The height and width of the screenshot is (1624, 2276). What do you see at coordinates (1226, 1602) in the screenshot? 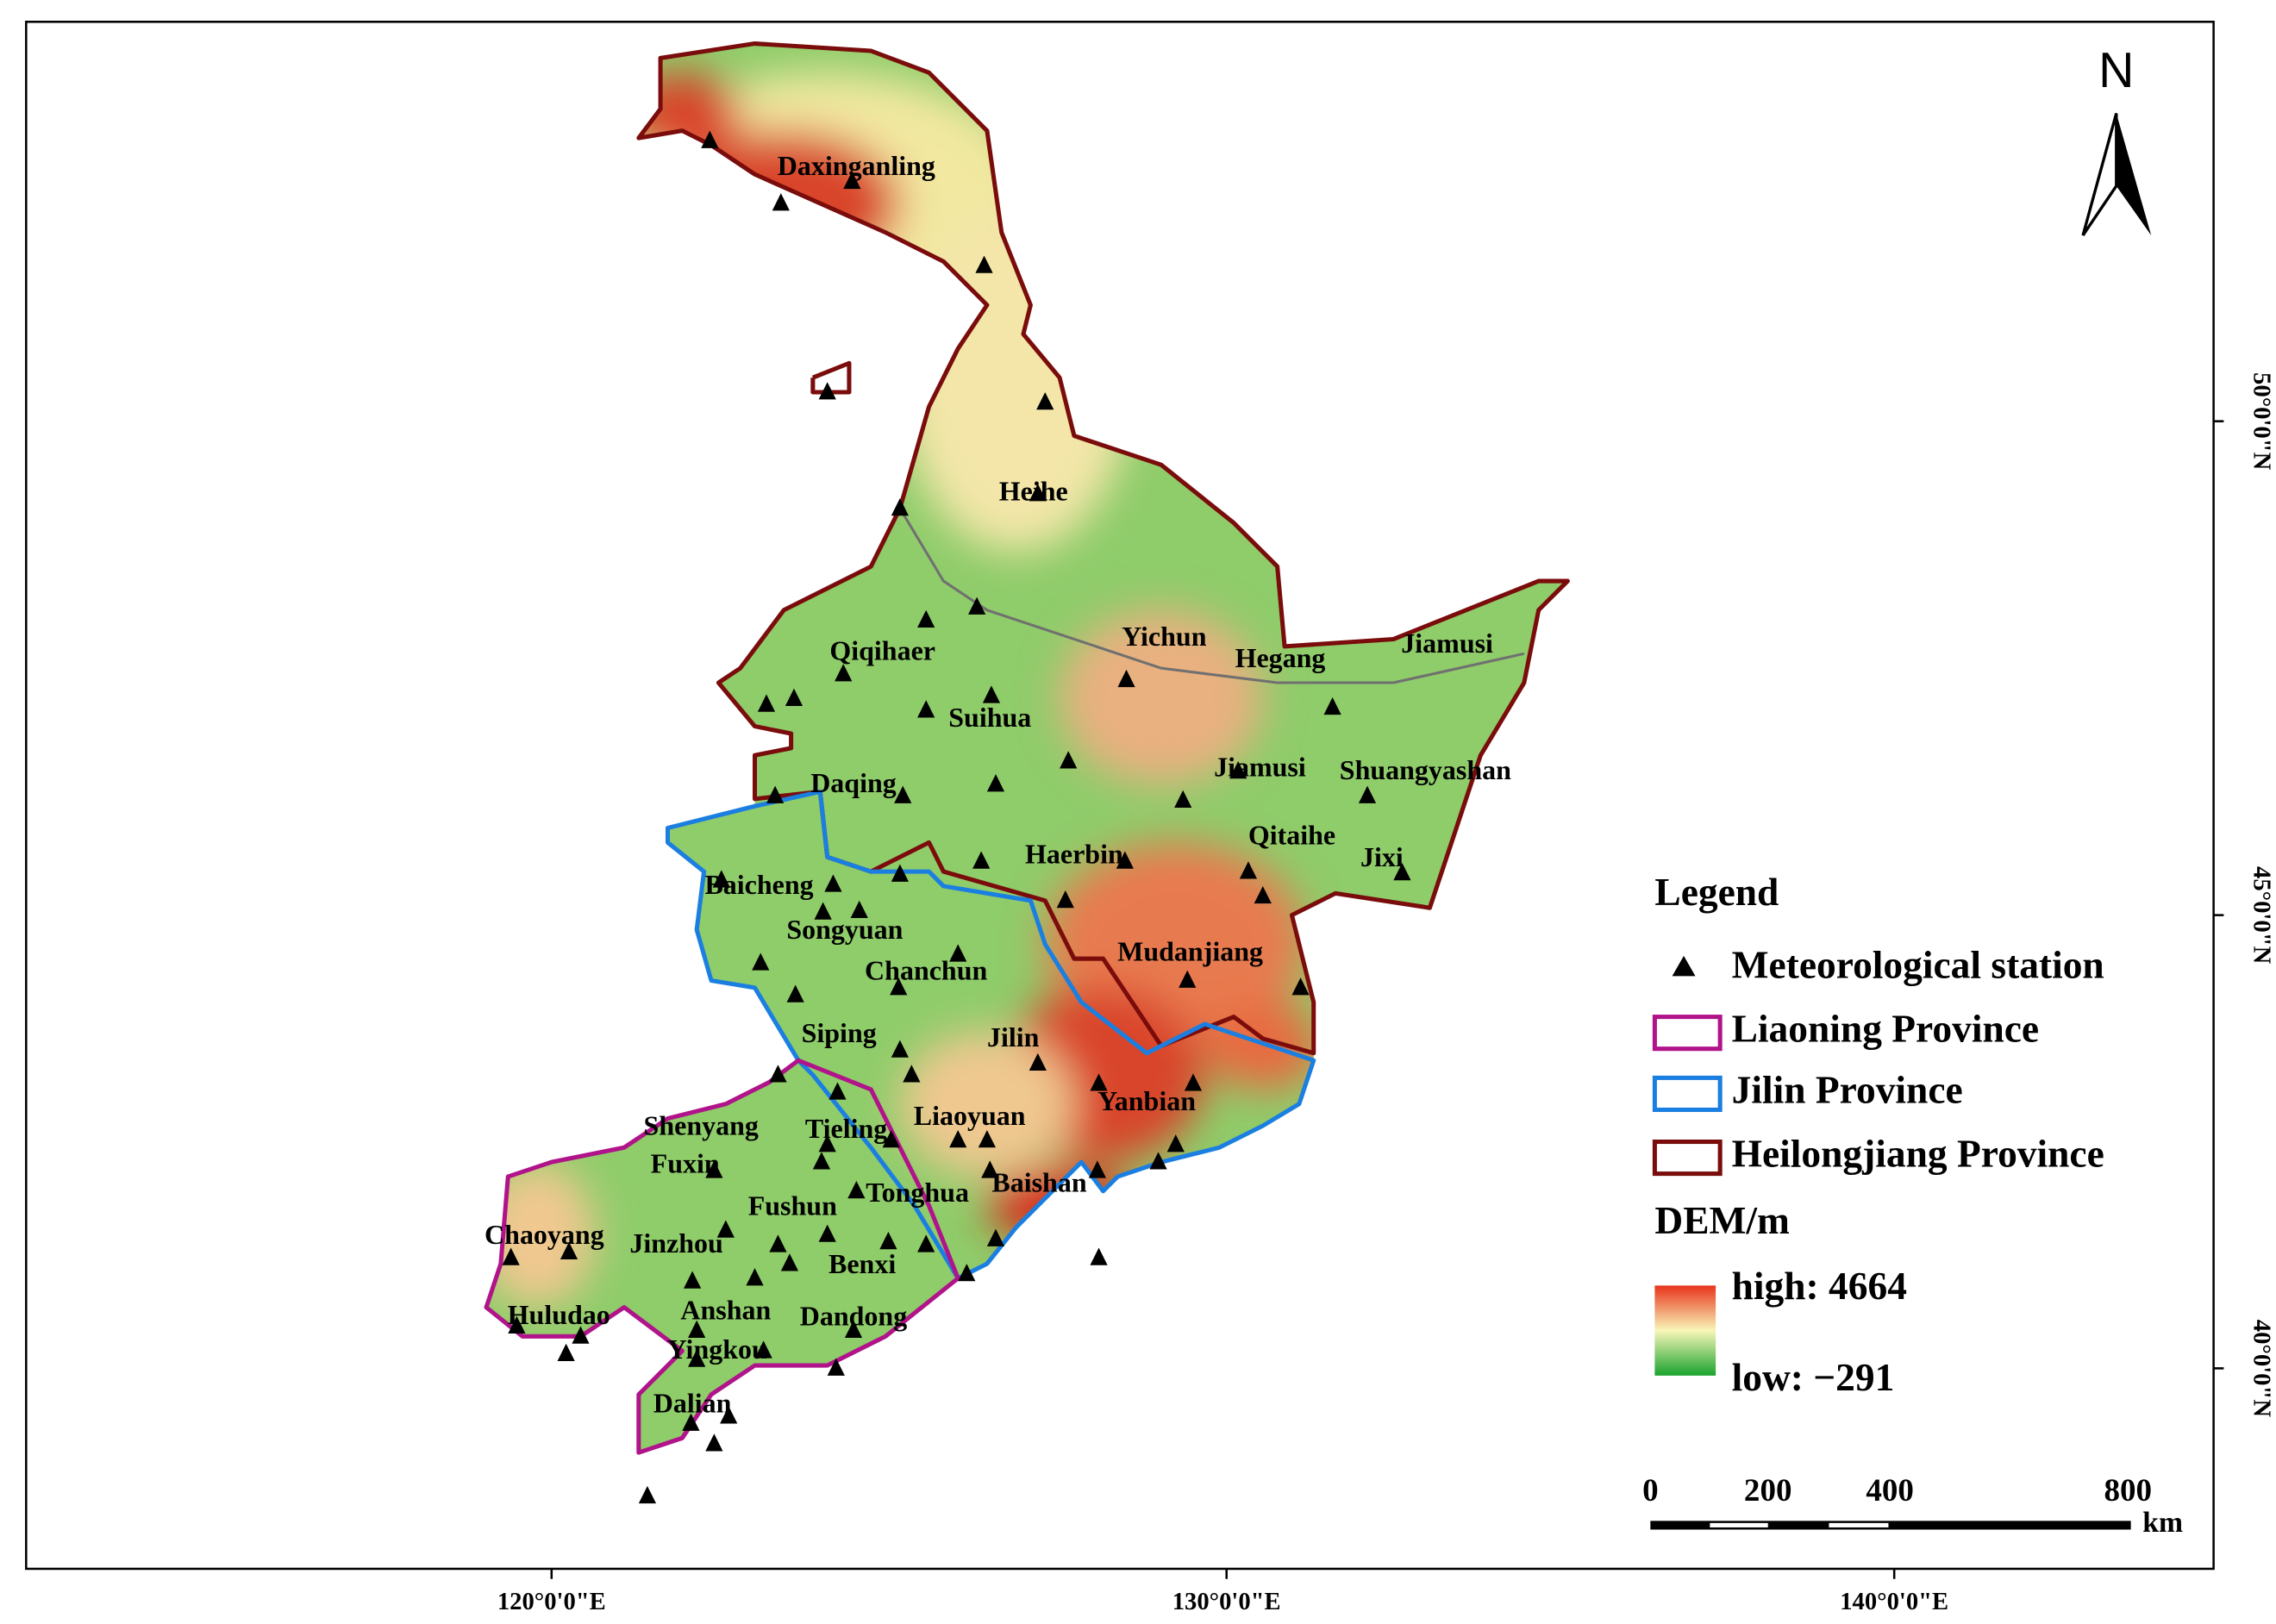
I see `lon-label: 130°0'0"E` at bounding box center [1226, 1602].